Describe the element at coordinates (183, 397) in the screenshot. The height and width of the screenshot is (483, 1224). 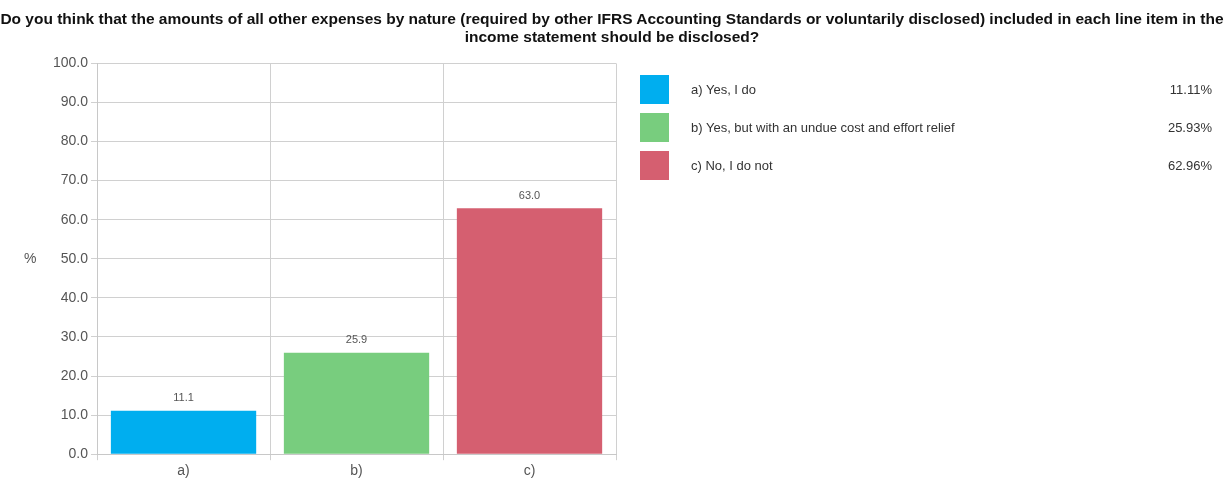
I see `data-label: 11.1` at that location.